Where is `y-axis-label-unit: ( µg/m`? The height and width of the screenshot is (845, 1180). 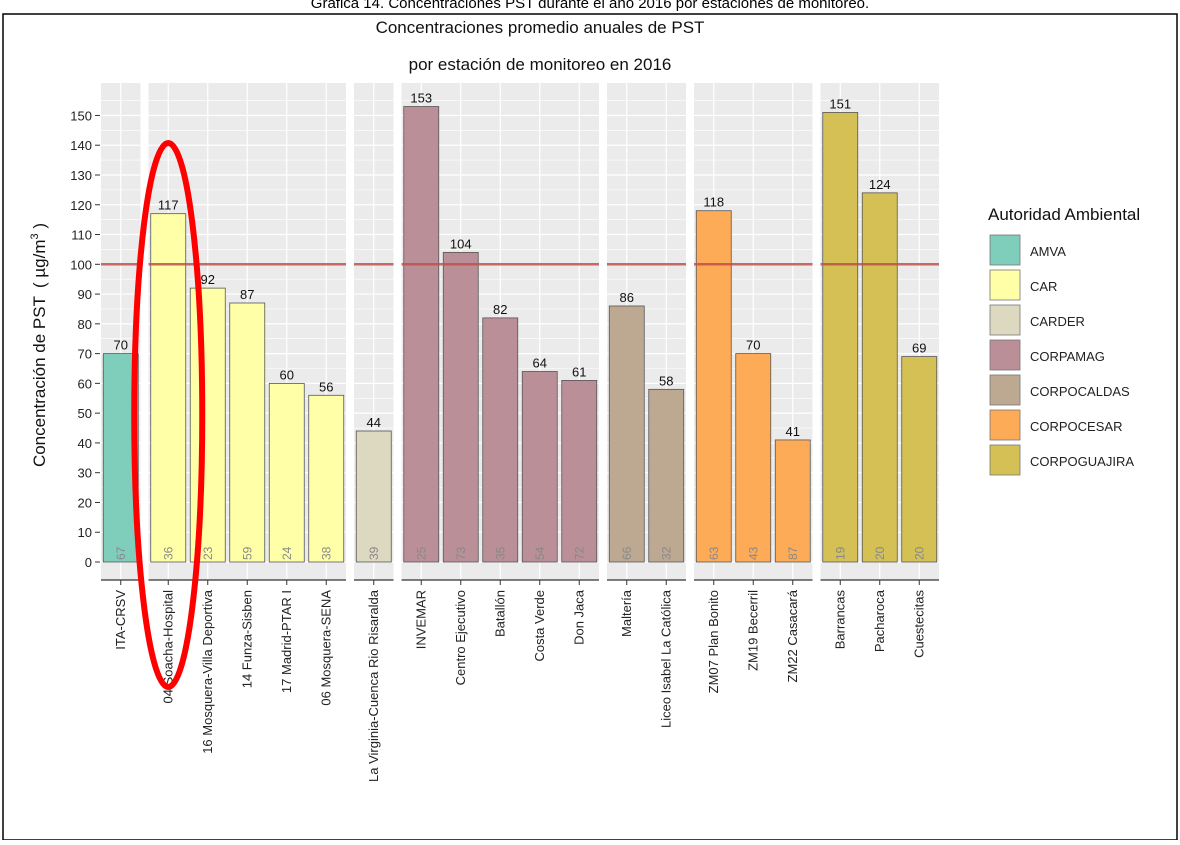
y-axis-label-unit: ( µg/m is located at coordinates (39, 263).